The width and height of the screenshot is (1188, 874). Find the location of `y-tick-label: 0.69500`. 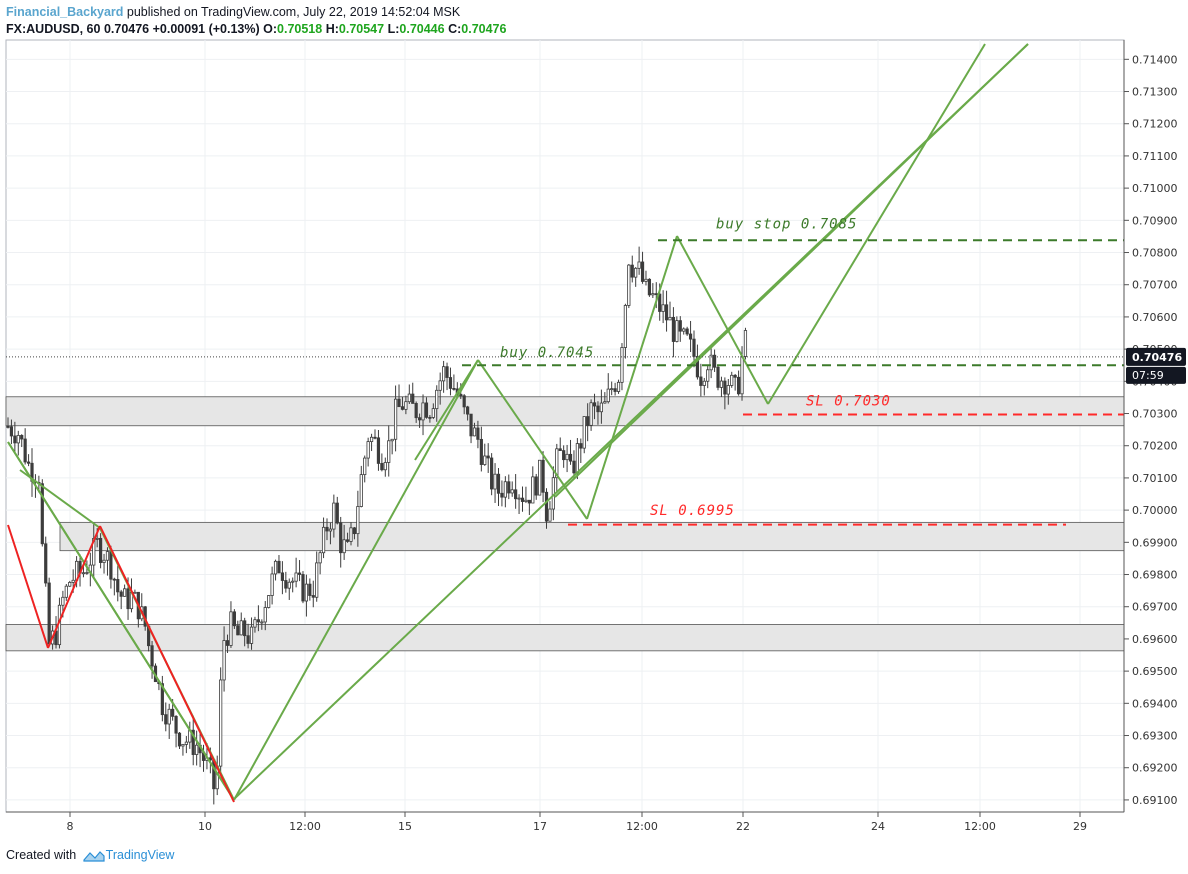

y-tick-label: 0.69500 is located at coordinates (1155, 671).